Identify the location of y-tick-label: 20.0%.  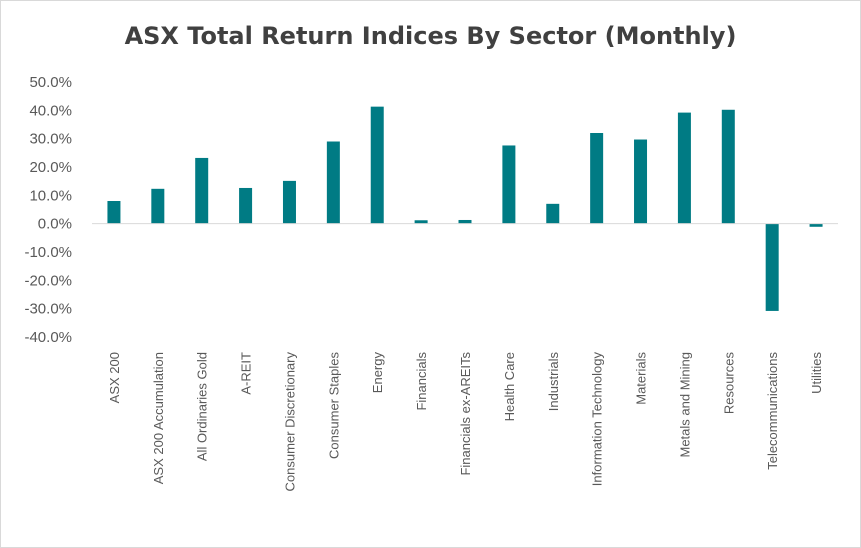
(50, 167).